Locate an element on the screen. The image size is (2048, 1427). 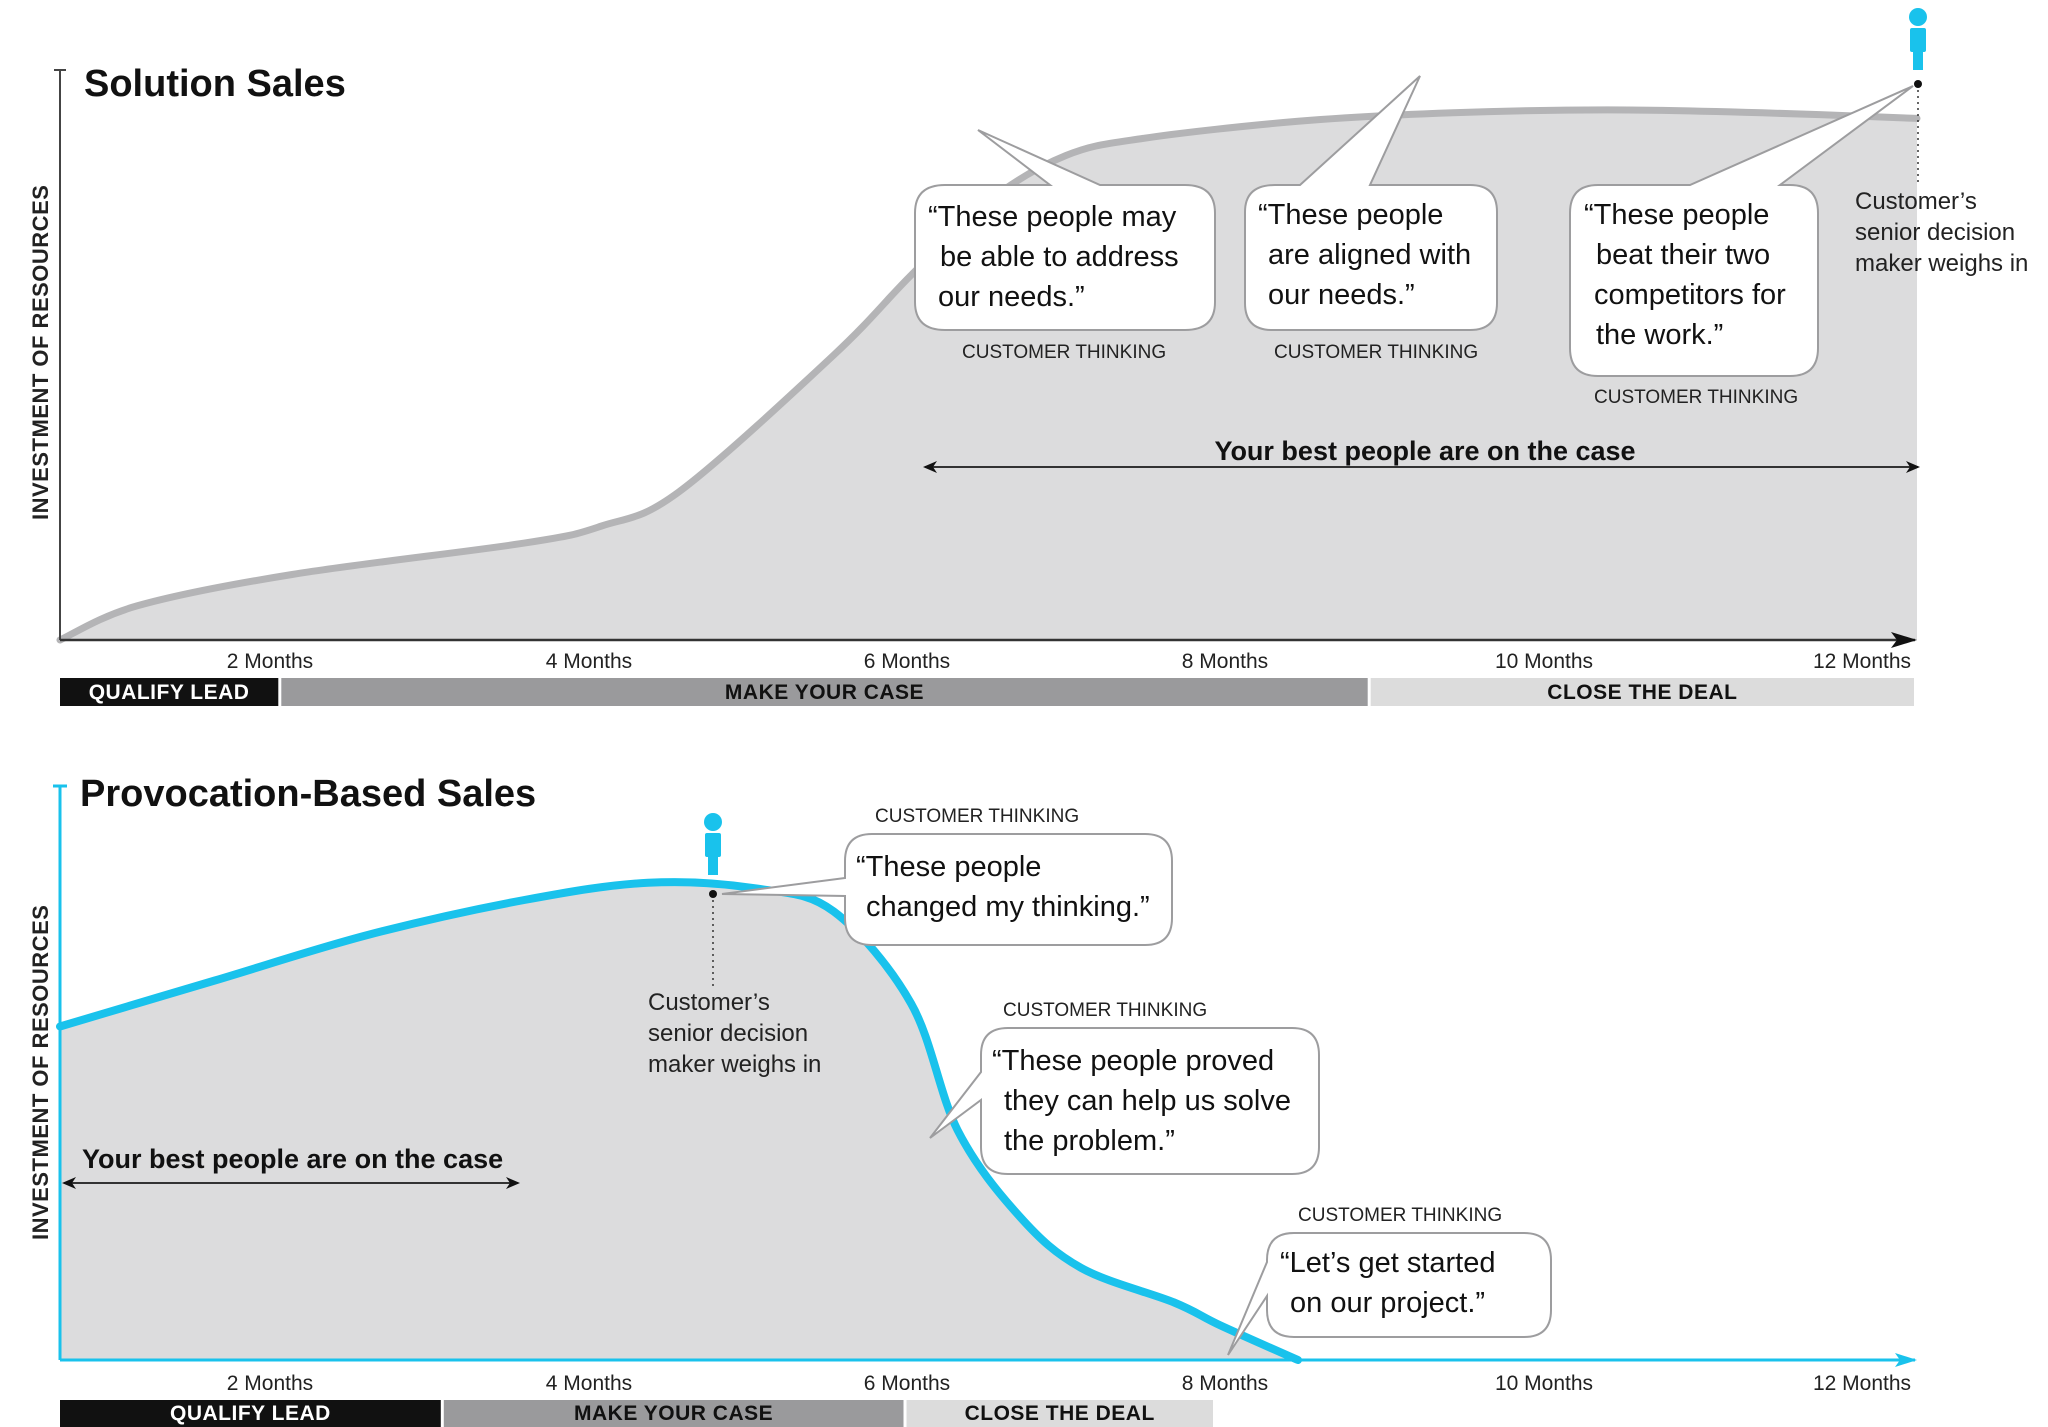
solution-tick-10: 10 Months is located at coordinates (1544, 661).